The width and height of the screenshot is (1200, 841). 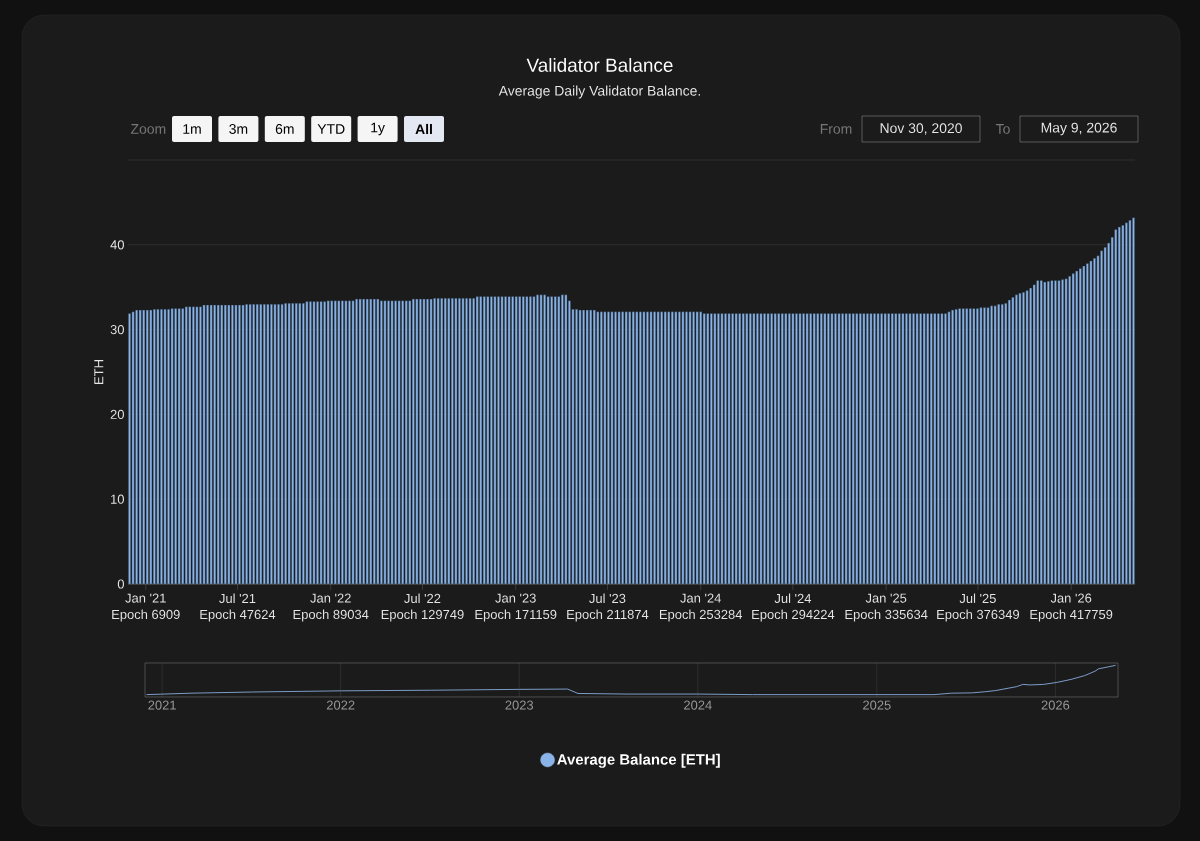 I want to click on x-tick-label: Jan '21, so click(x=145, y=598).